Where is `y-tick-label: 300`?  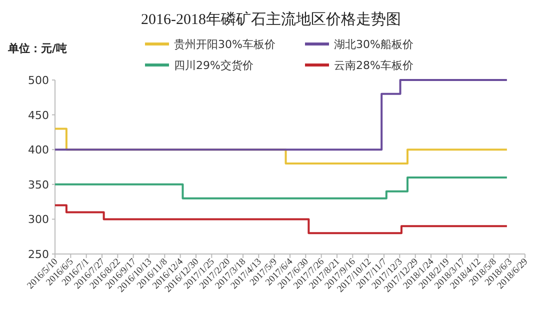 y-tick-label: 300 is located at coordinates (38, 219).